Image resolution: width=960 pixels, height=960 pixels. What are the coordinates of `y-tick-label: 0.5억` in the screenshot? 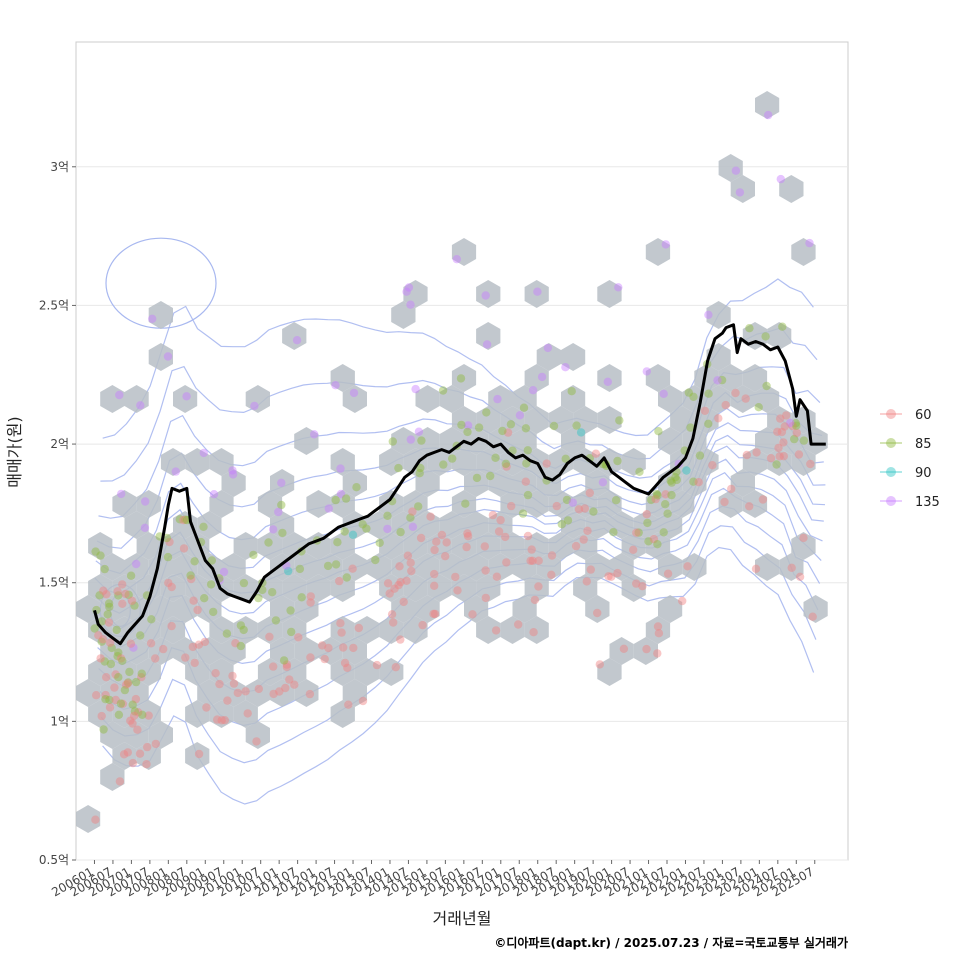 It's located at (54, 860).